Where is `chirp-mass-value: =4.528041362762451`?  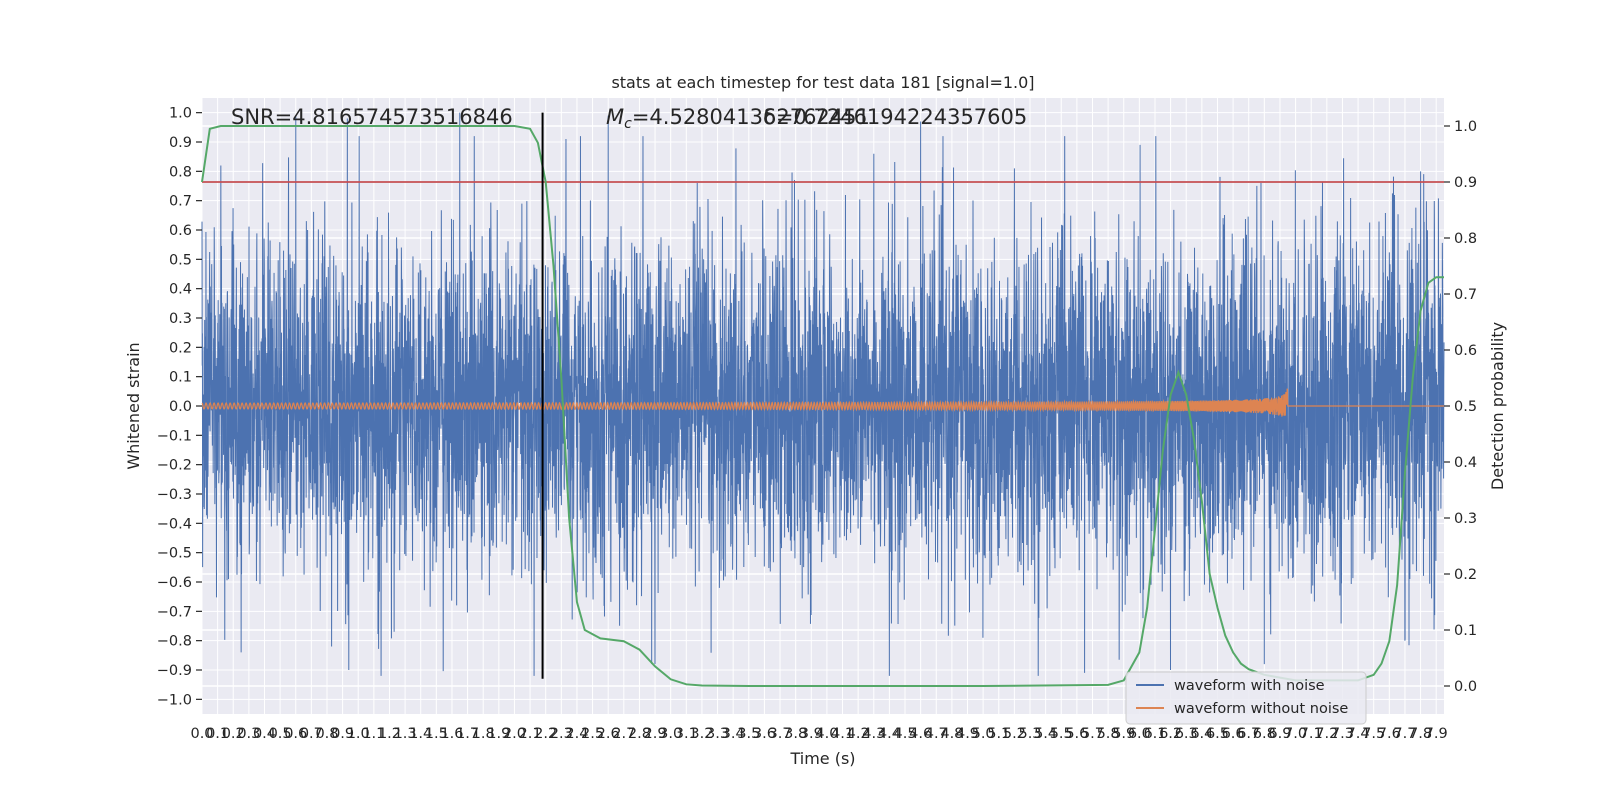
chirp-mass-value: =4.528041362762451 is located at coordinates (751, 117).